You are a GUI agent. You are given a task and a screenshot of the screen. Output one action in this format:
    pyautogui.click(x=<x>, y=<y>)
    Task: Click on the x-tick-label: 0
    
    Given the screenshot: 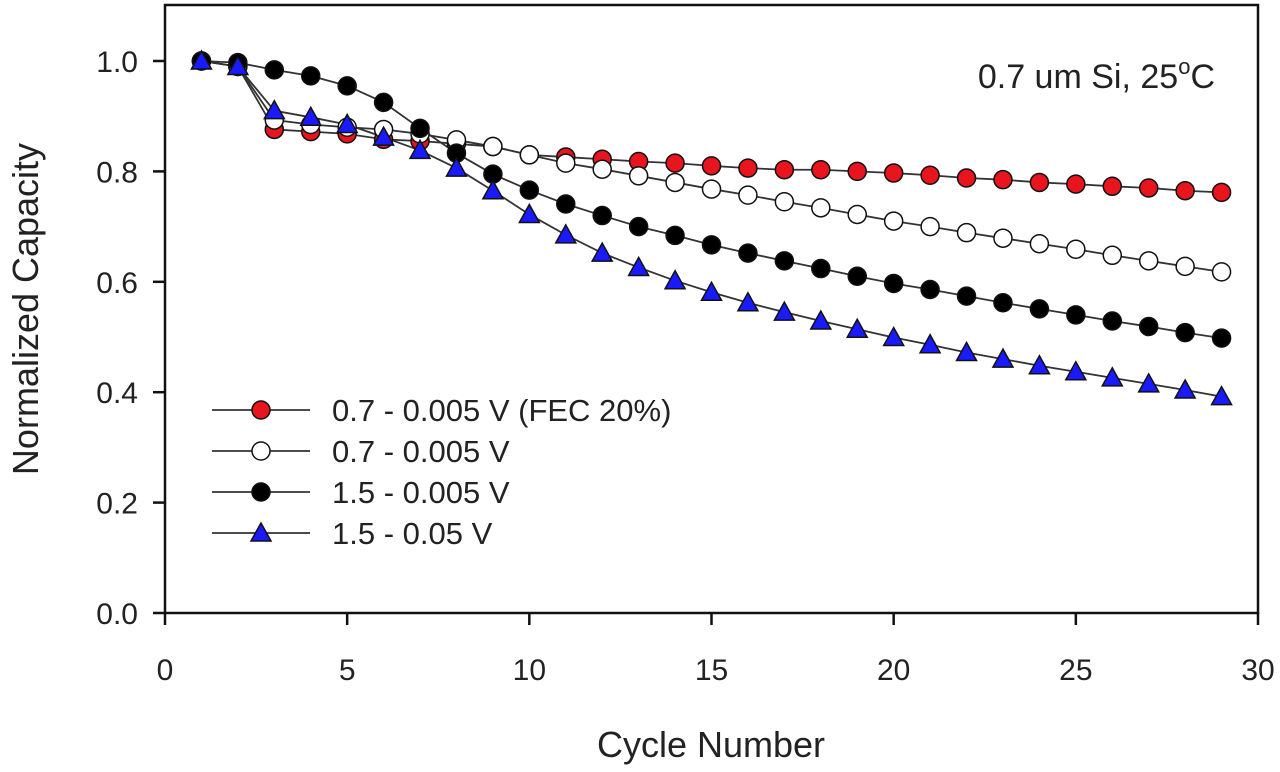 What is the action you would take?
    pyautogui.click(x=165, y=670)
    